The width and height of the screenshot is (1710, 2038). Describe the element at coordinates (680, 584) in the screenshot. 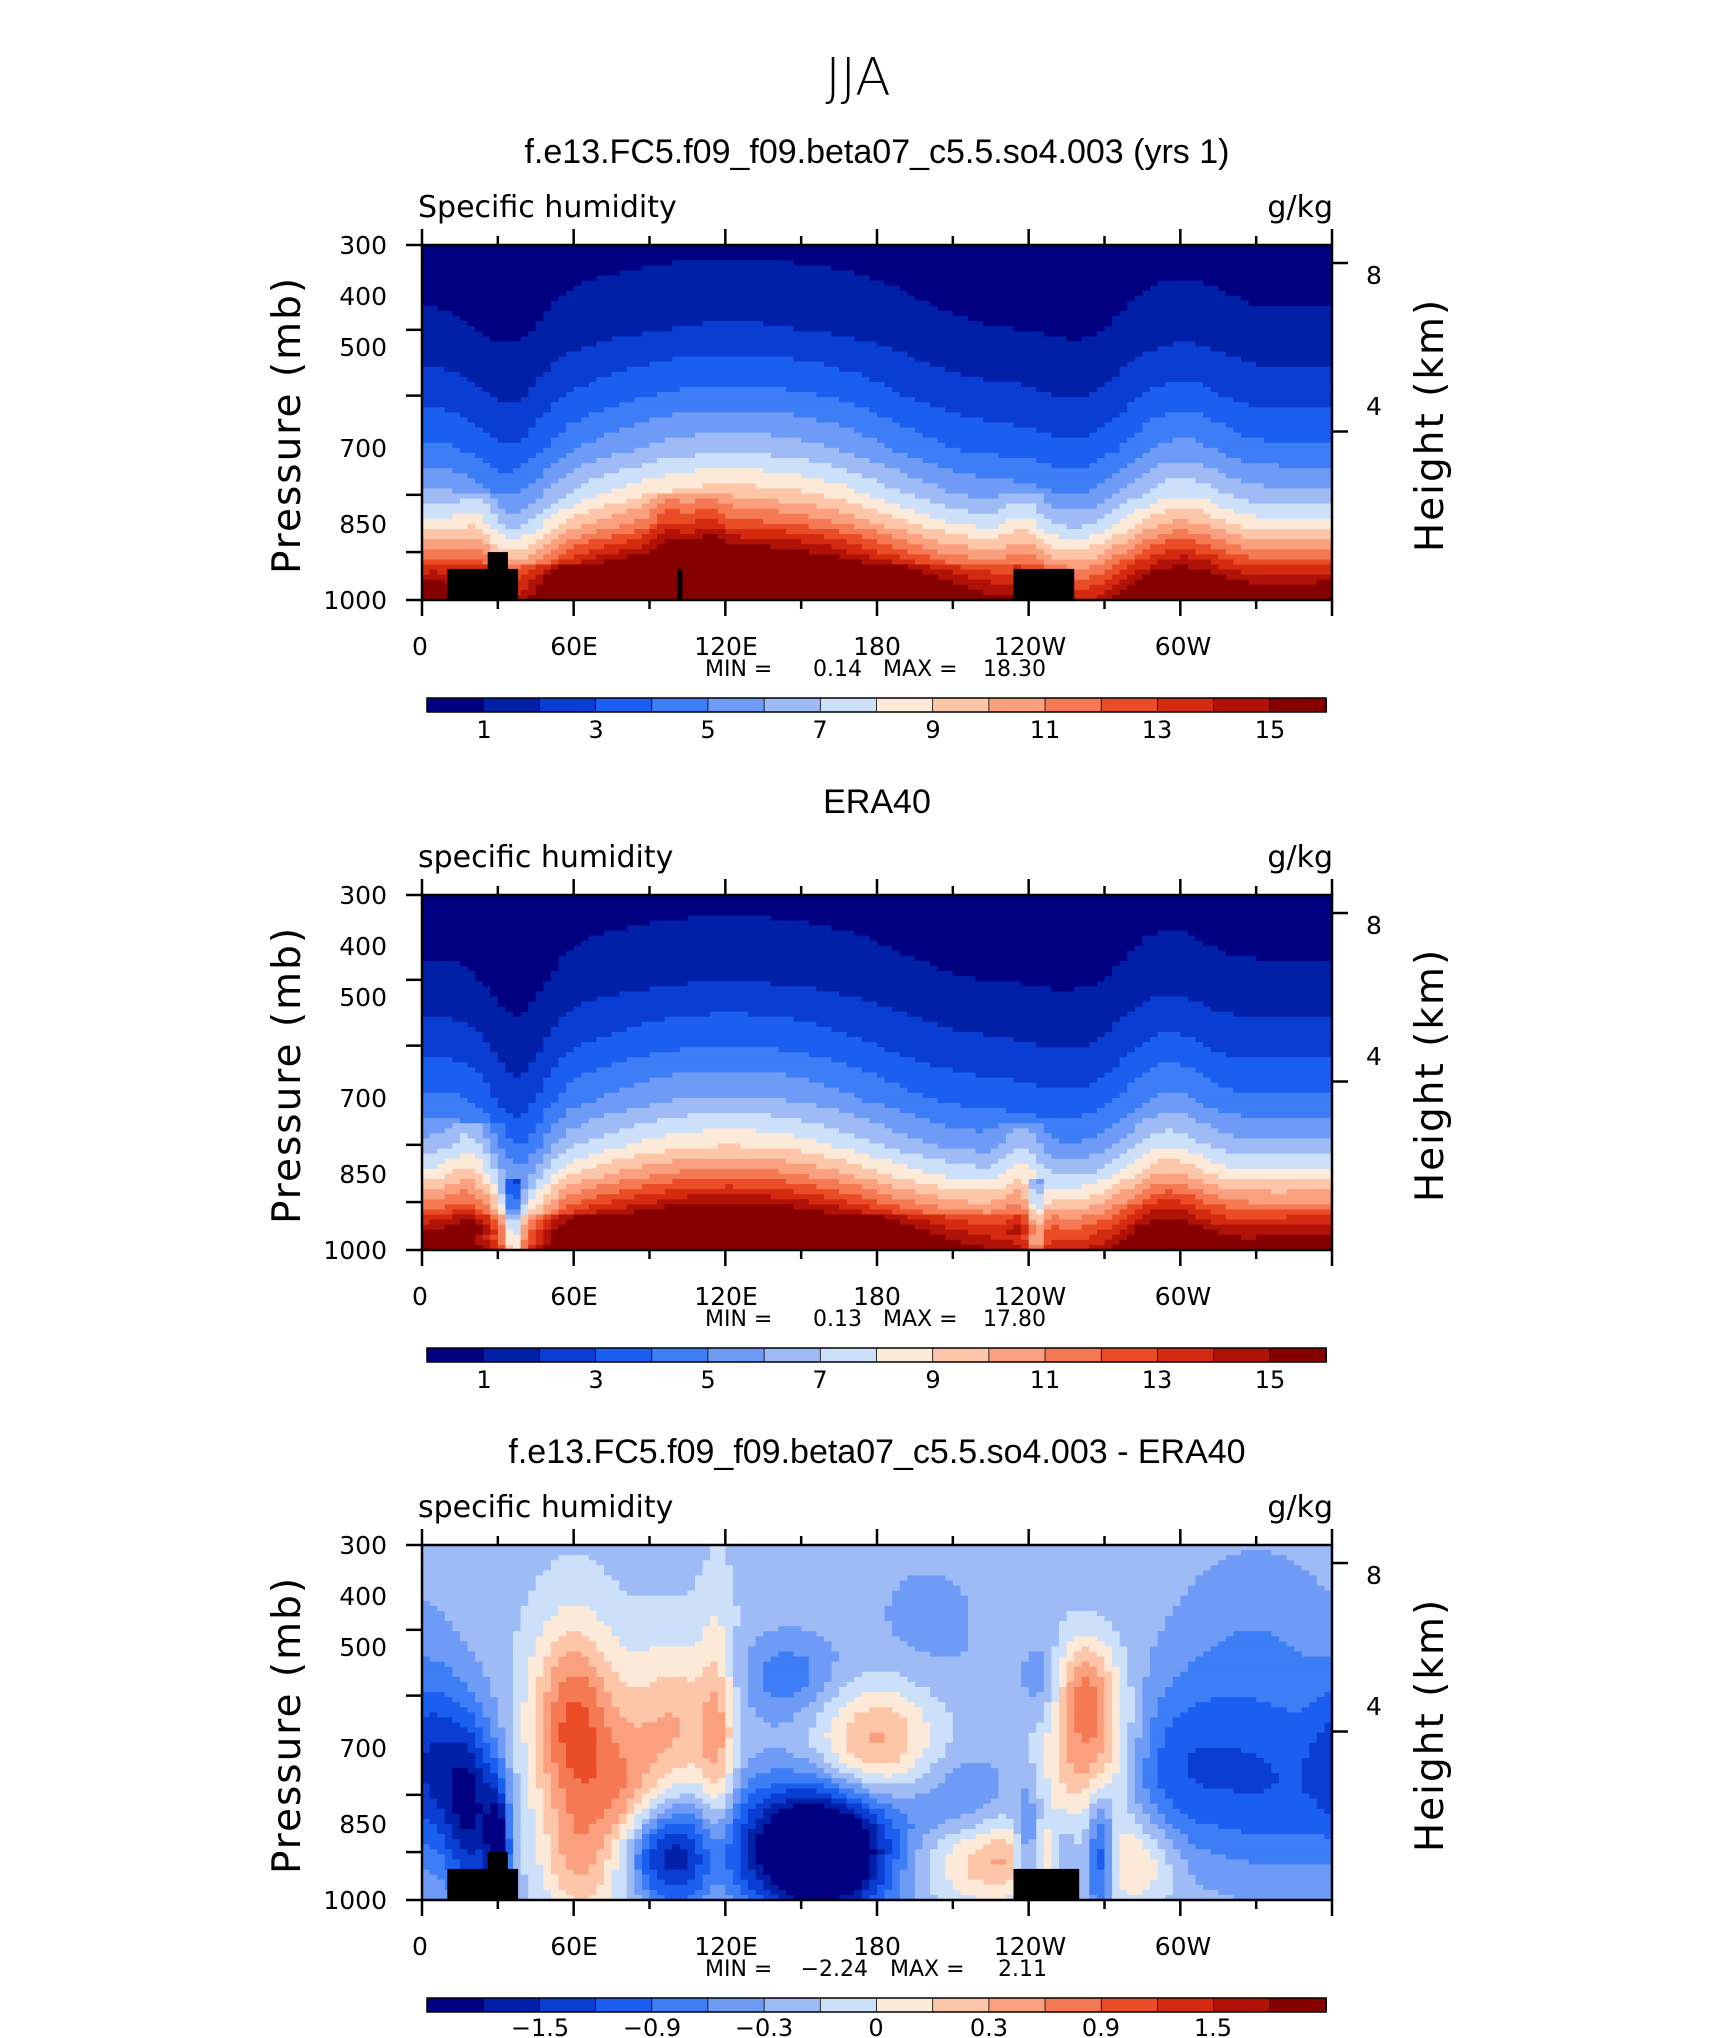

I see `terrain-block` at that location.